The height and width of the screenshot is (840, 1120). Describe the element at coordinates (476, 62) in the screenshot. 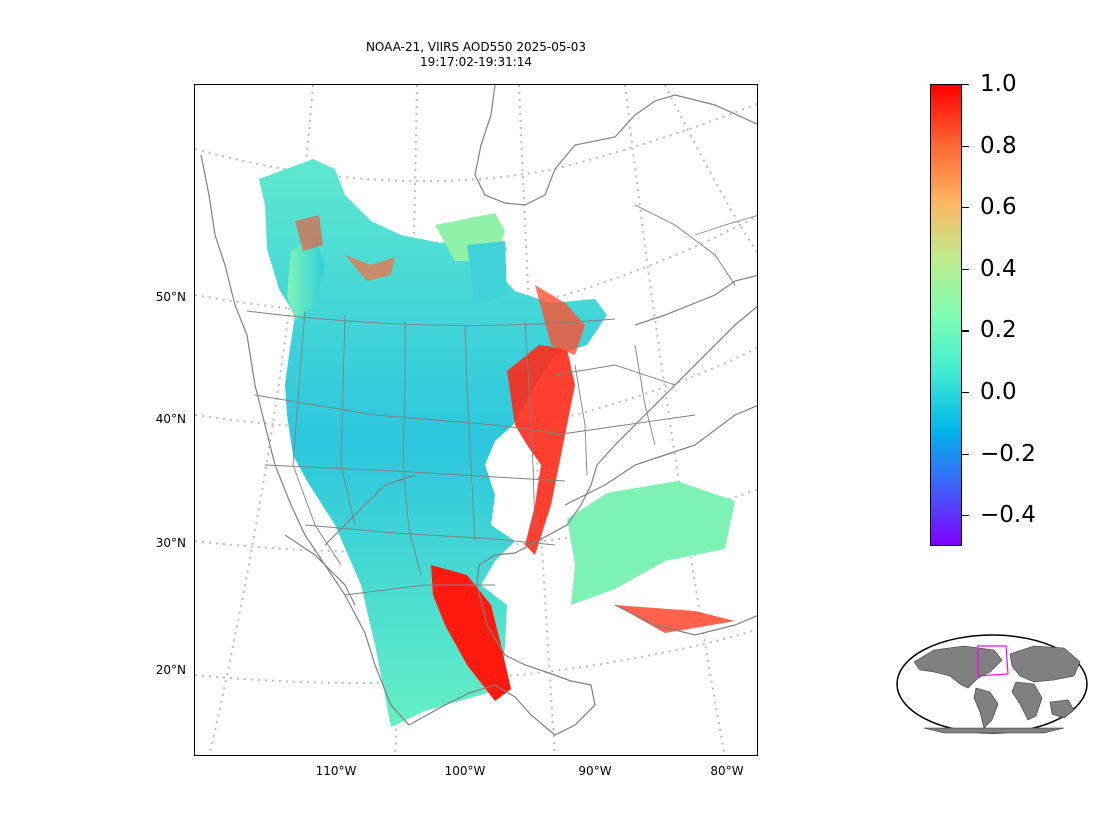

I see `title-line-2: 19:17:02-19:31:14` at that location.